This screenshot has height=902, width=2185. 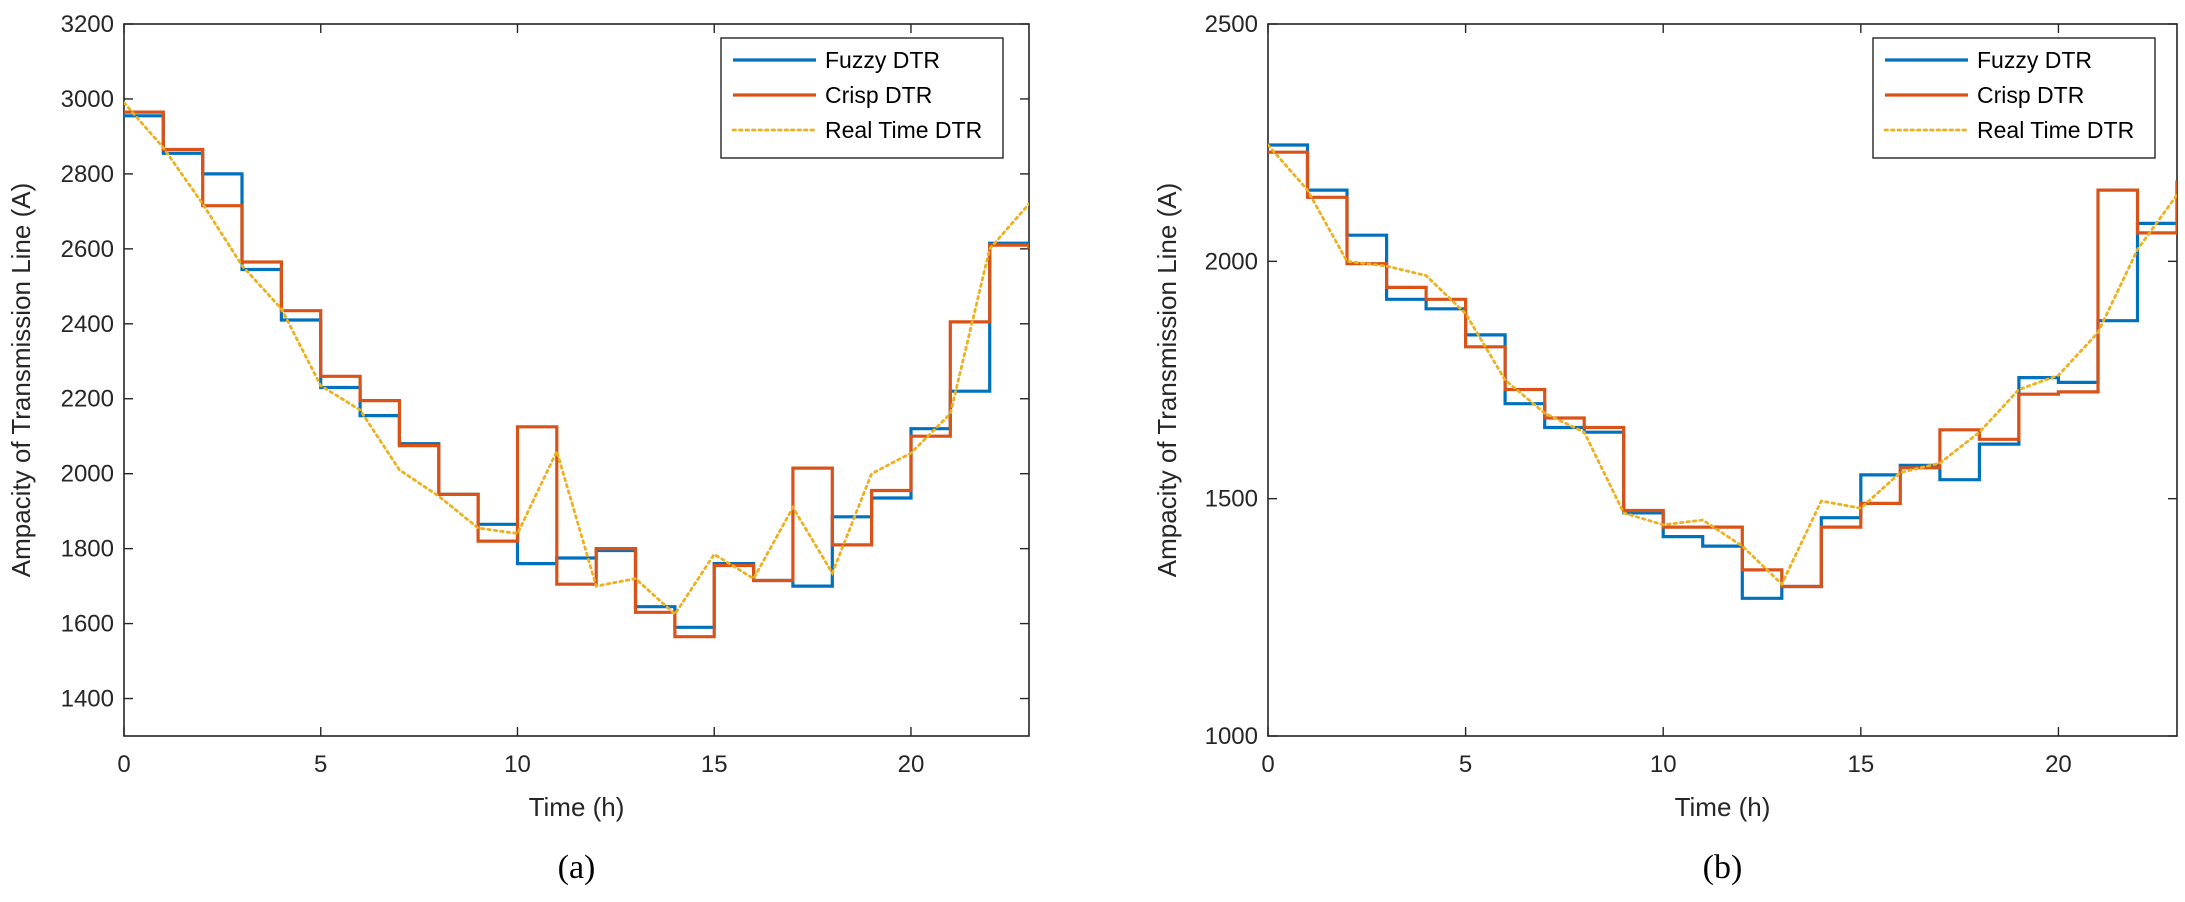 I want to click on y-tick-label: 1400, so click(x=87, y=699).